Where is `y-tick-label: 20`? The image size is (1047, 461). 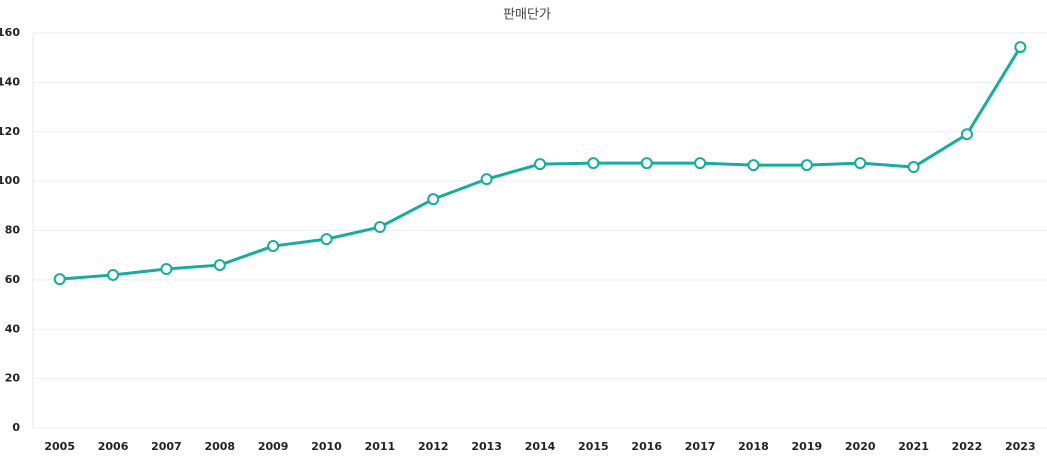
y-tick-label: 20 is located at coordinates (13, 378).